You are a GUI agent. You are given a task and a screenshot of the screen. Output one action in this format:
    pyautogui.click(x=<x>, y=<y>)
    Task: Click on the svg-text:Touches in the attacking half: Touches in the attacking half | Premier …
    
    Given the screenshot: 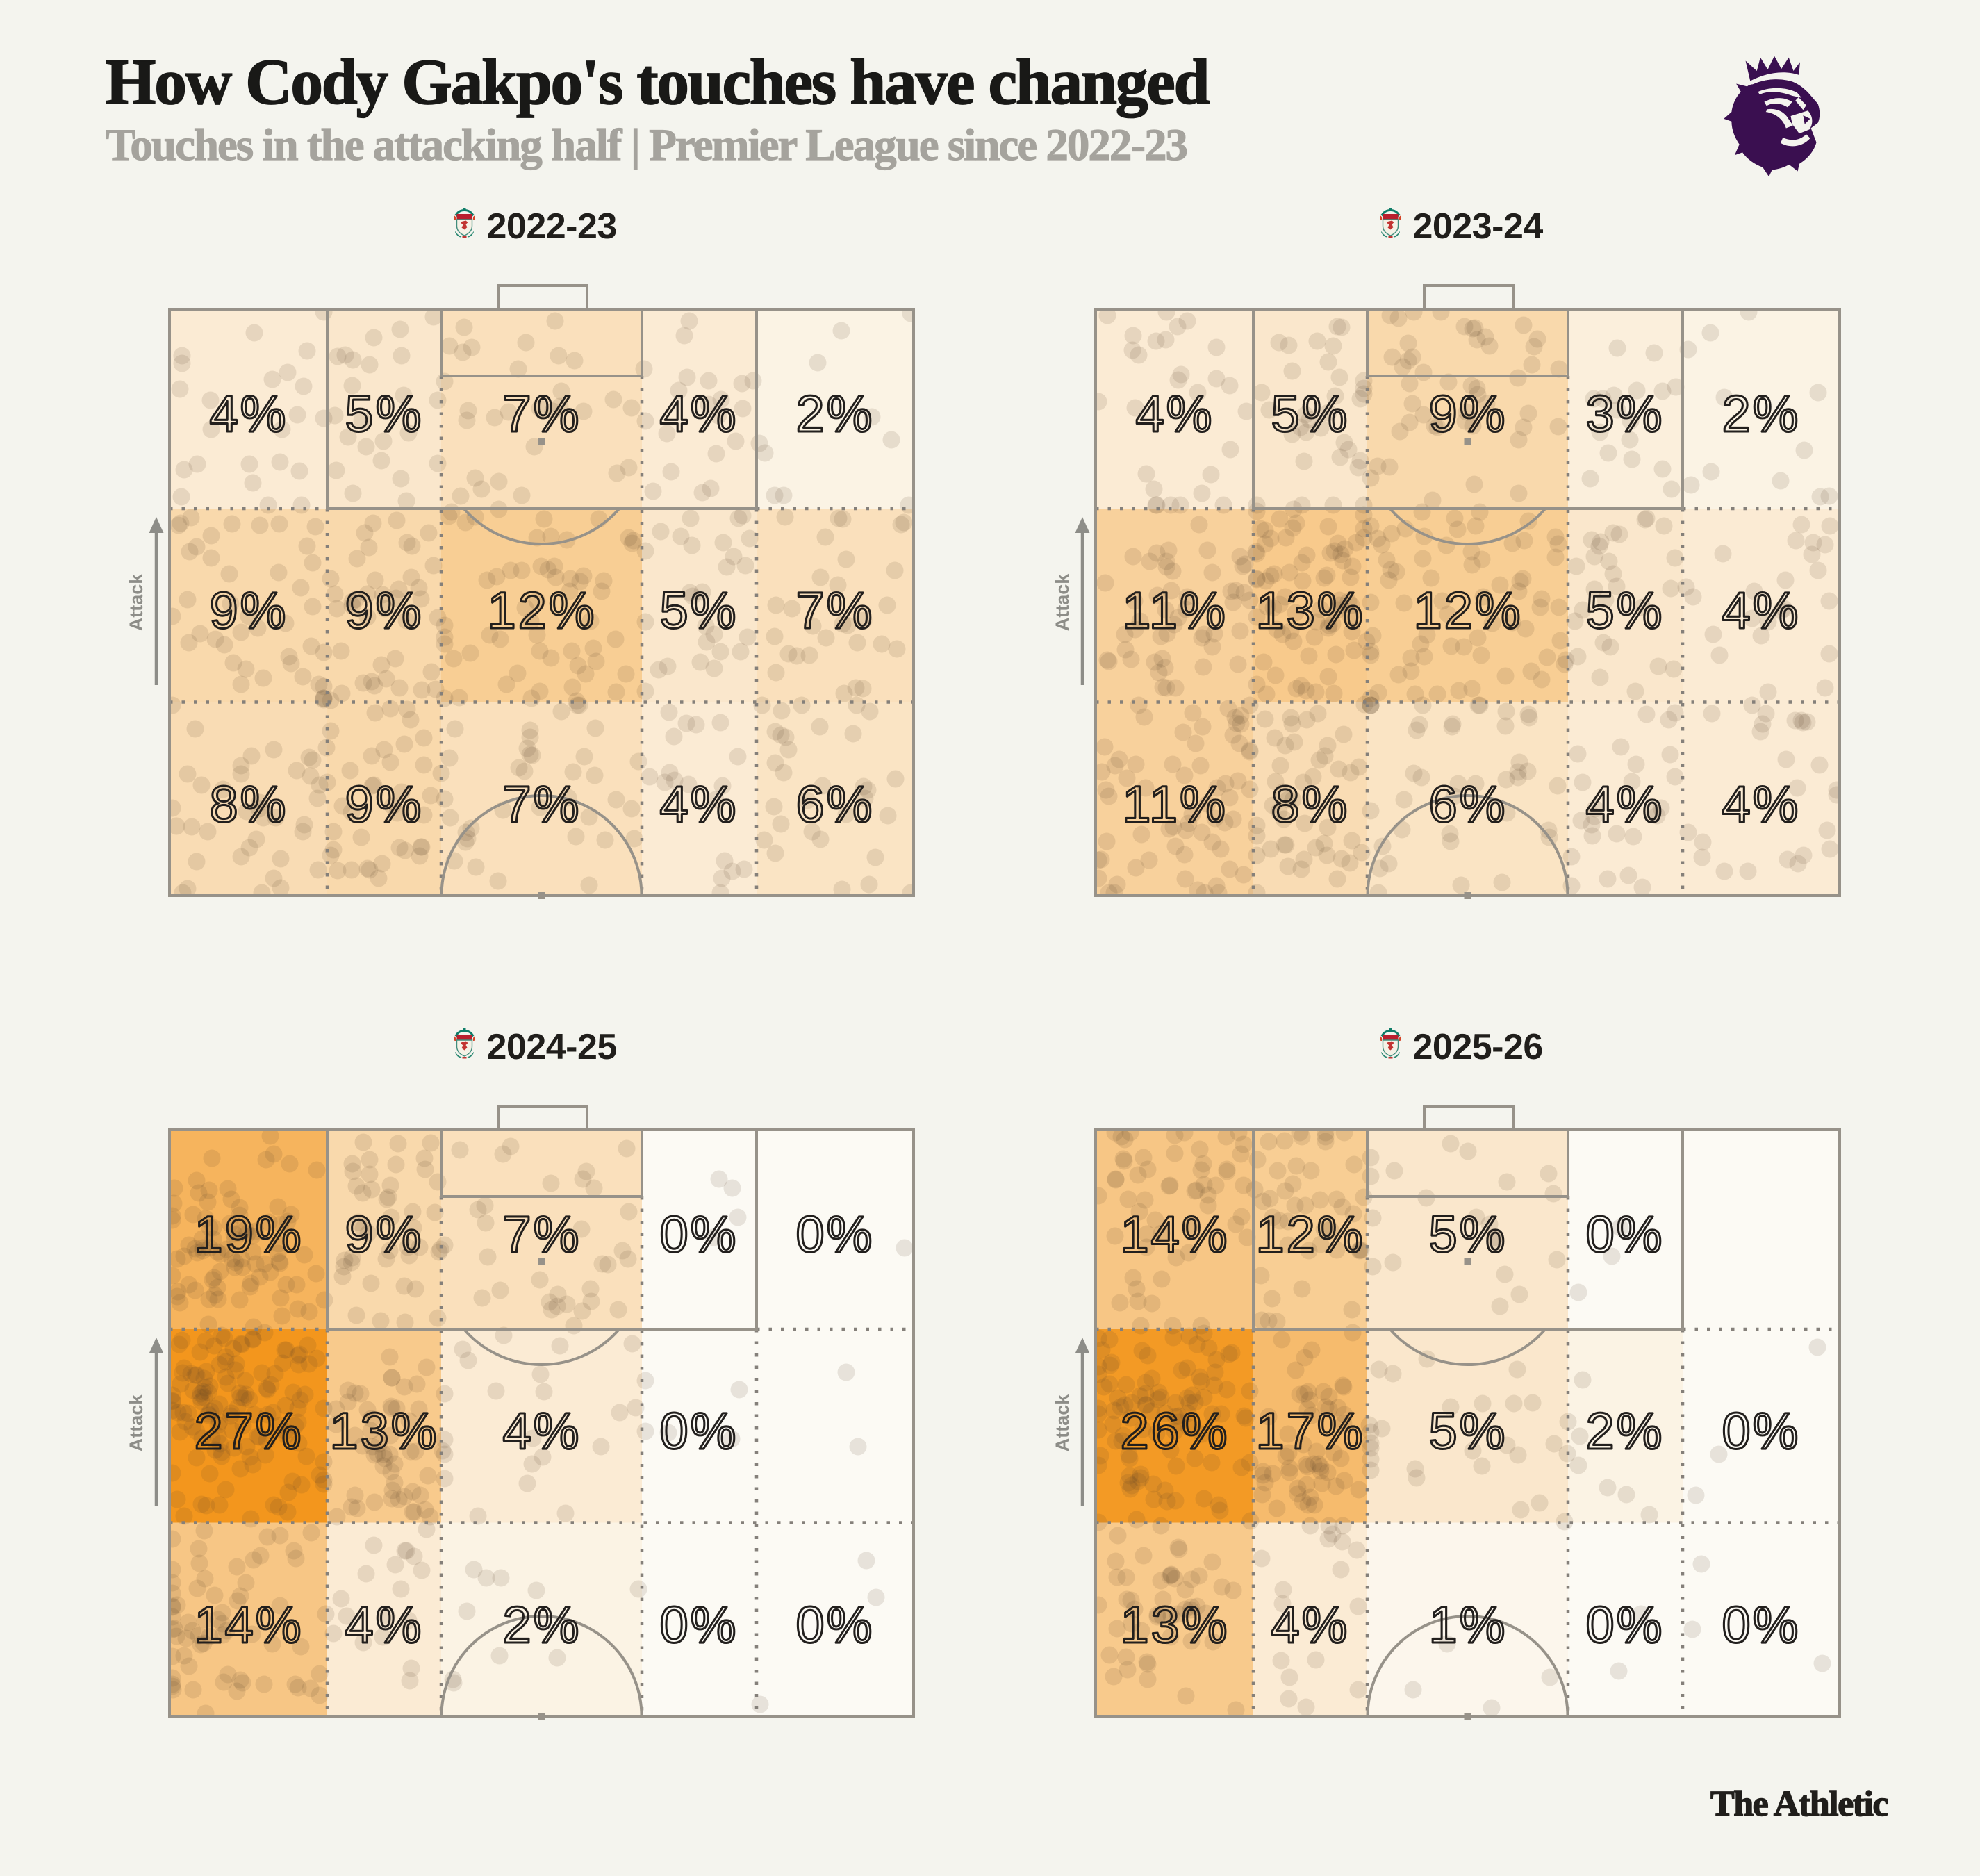 What is the action you would take?
    pyautogui.click(x=647, y=145)
    